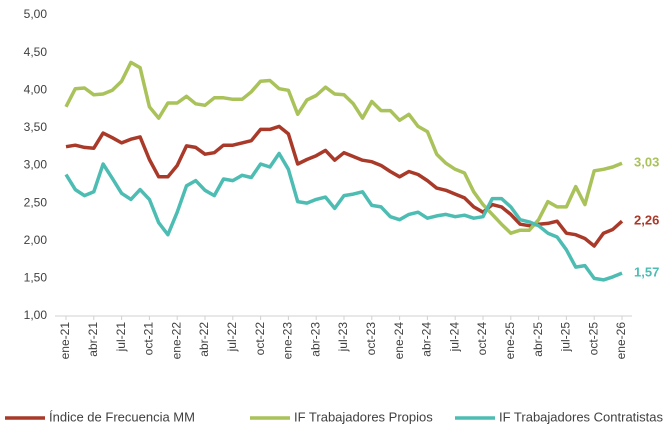  What do you see at coordinates (593, 339) in the screenshot?
I see `x-tick-label: oct-25` at bounding box center [593, 339].